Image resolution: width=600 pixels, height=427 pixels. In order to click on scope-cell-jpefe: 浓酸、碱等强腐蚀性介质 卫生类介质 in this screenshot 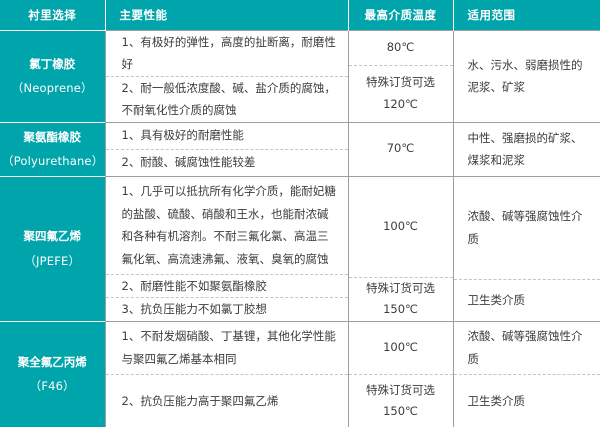, I will do `click(526, 248)`.